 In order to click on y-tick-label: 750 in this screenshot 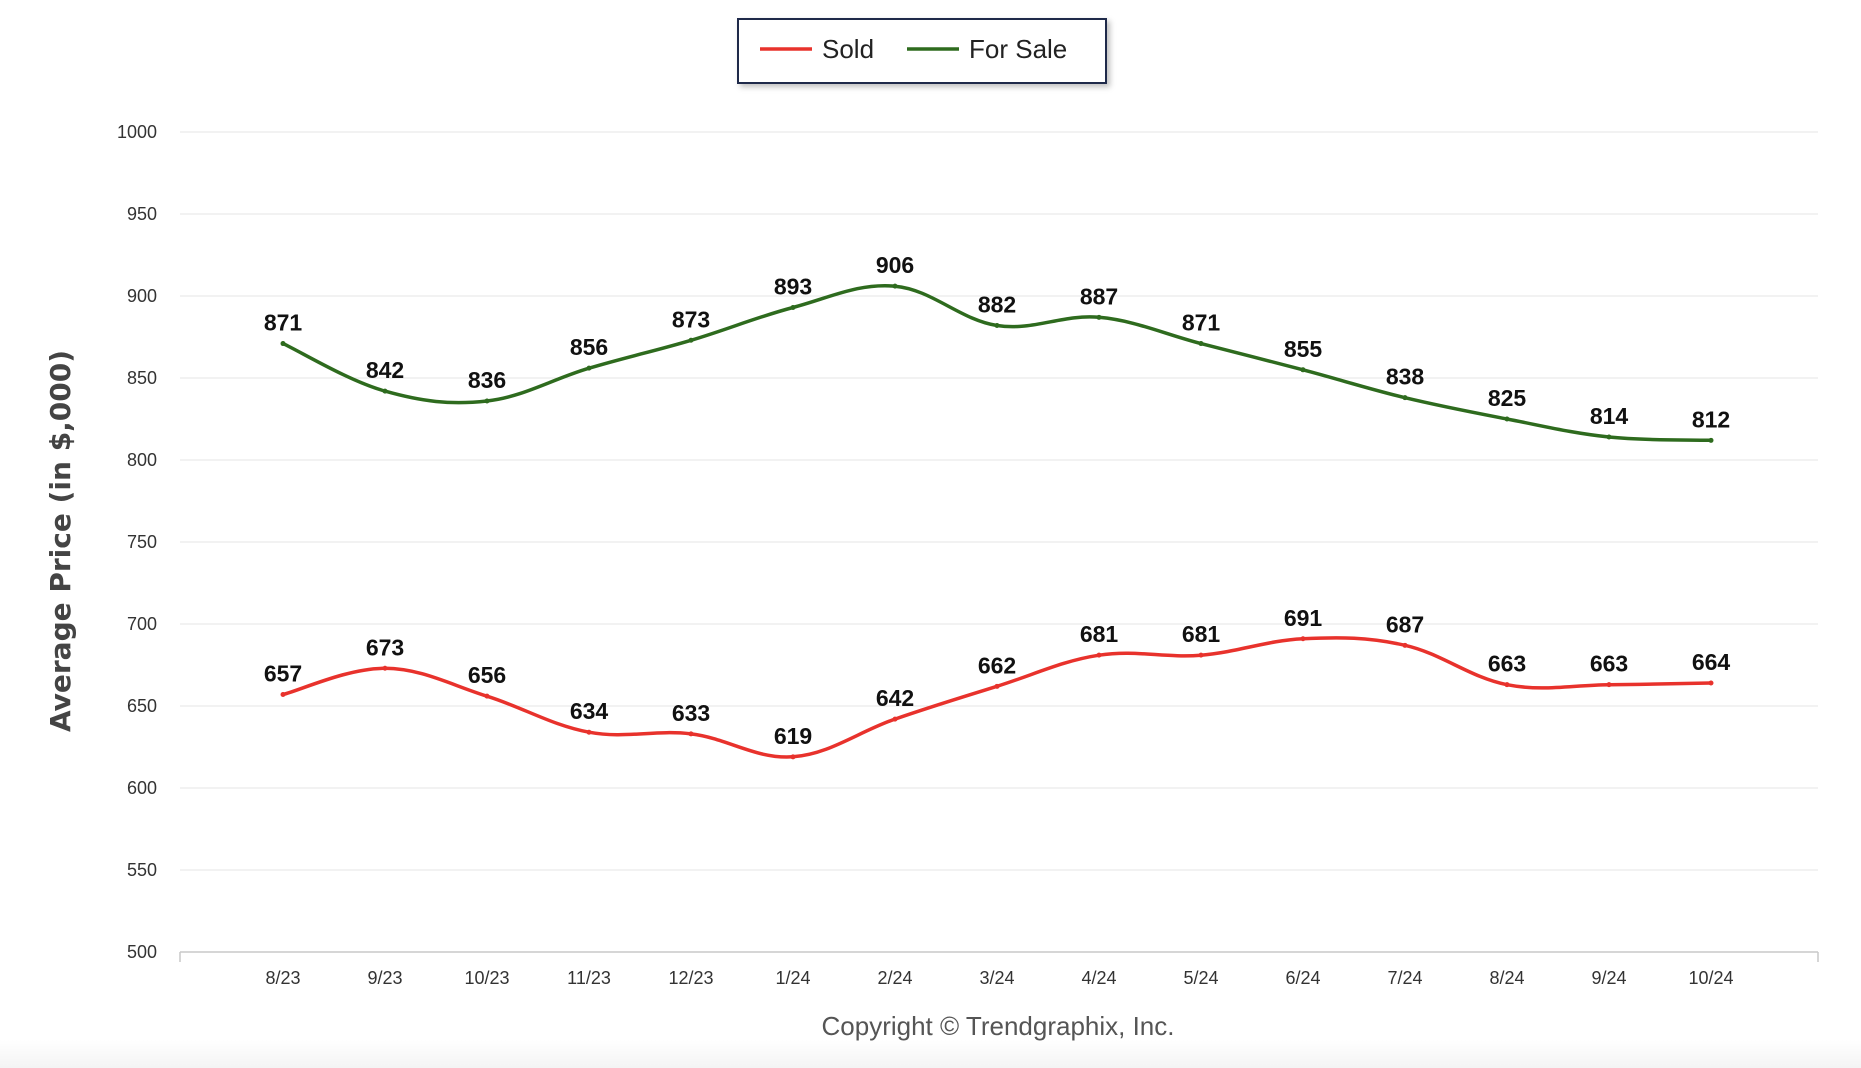, I will do `click(142, 542)`.